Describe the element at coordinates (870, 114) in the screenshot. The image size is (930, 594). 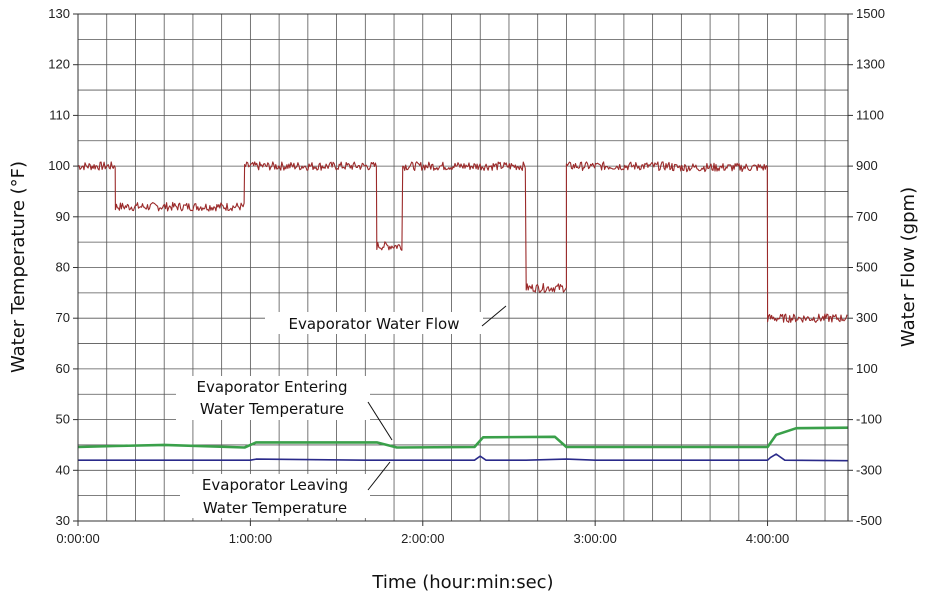
I see `right-tick-label: 1100` at that location.